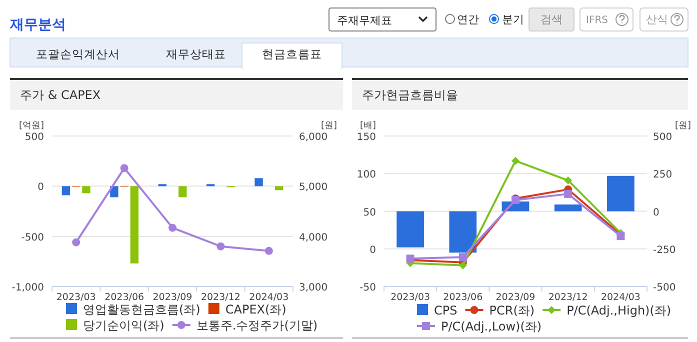 The image size is (697, 342). I want to click on legend-label: CPS, so click(446, 311).